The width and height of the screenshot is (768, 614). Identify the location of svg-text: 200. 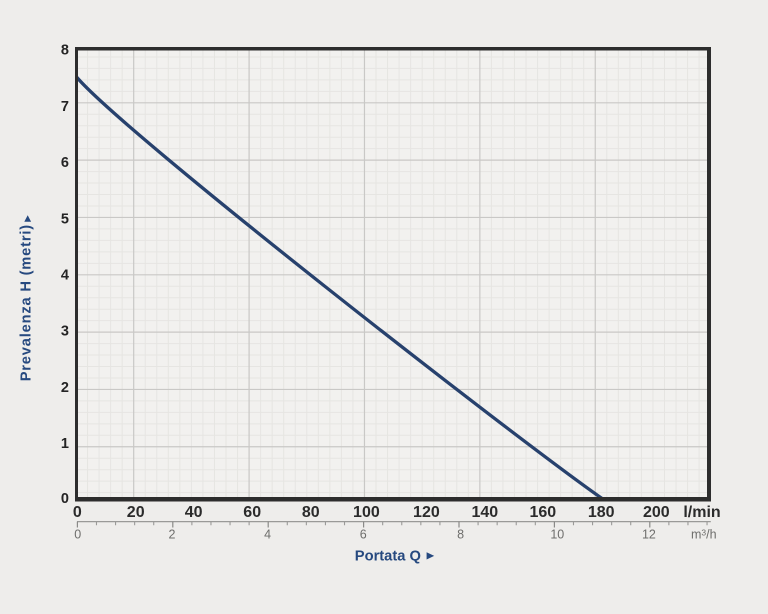
(656, 512).